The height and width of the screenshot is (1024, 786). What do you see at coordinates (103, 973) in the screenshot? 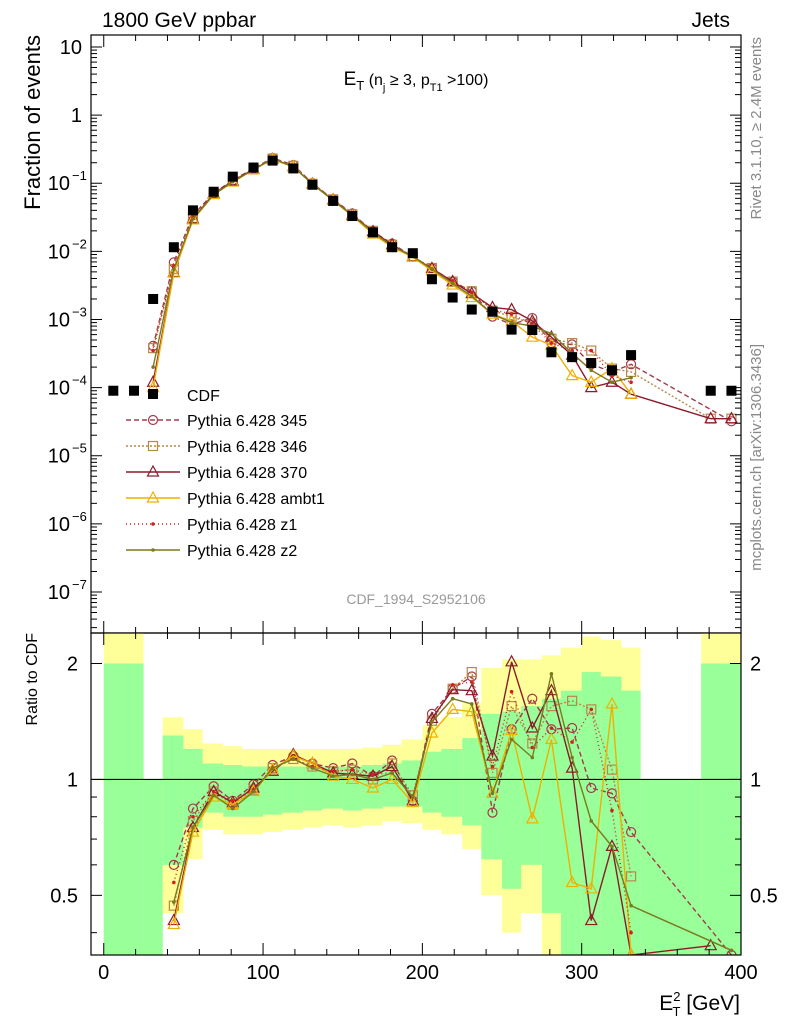
I see `x-tick-label: 0` at bounding box center [103, 973].